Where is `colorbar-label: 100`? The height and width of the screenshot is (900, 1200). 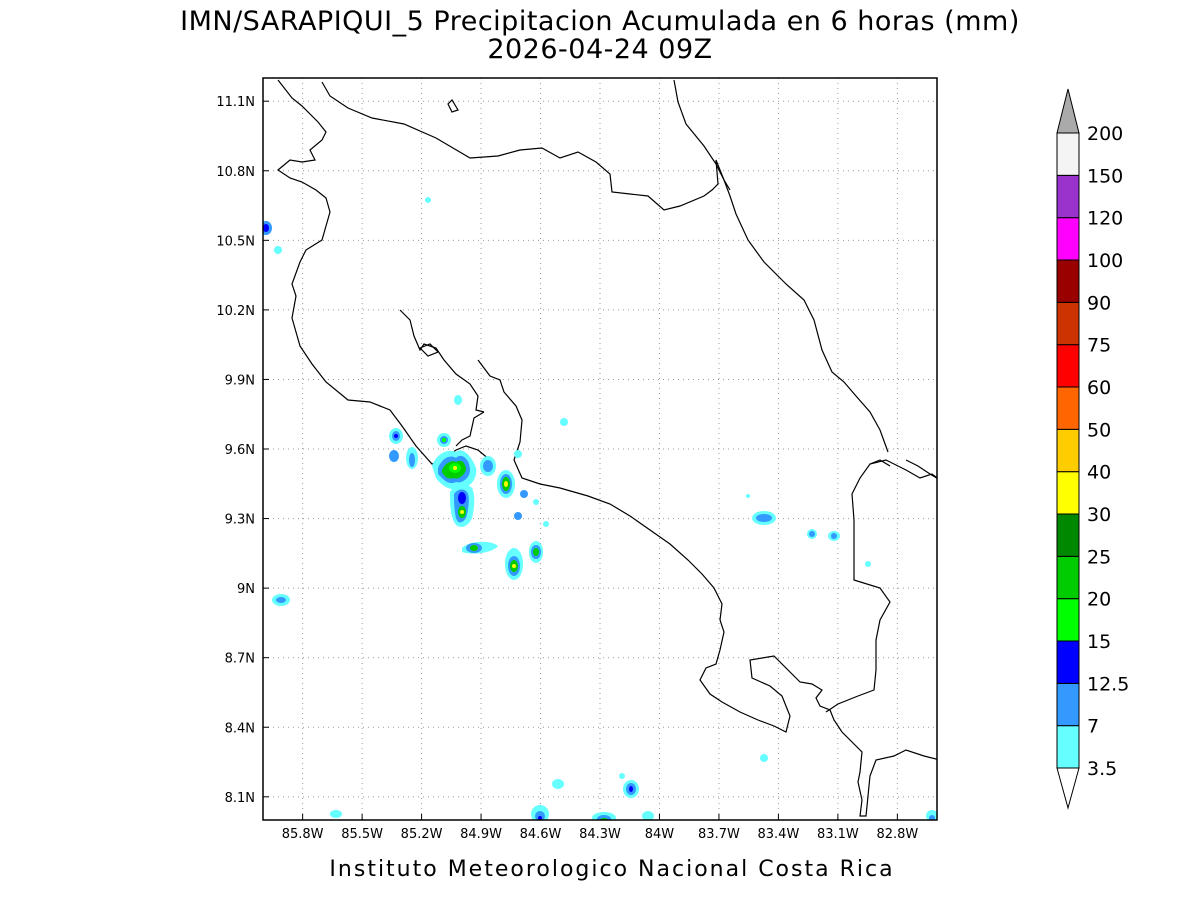 colorbar-label: 100 is located at coordinates (1105, 261).